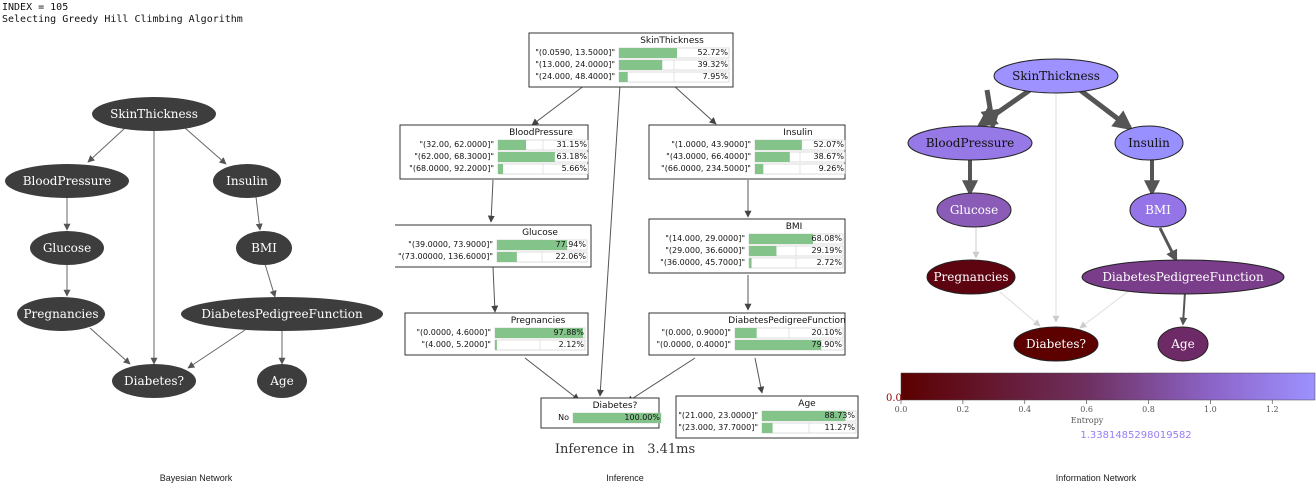 Image resolution: width=1316 pixels, height=486 pixels. What do you see at coordinates (594, 449) in the screenshot?
I see `inference-time-label: Inference in` at bounding box center [594, 449].